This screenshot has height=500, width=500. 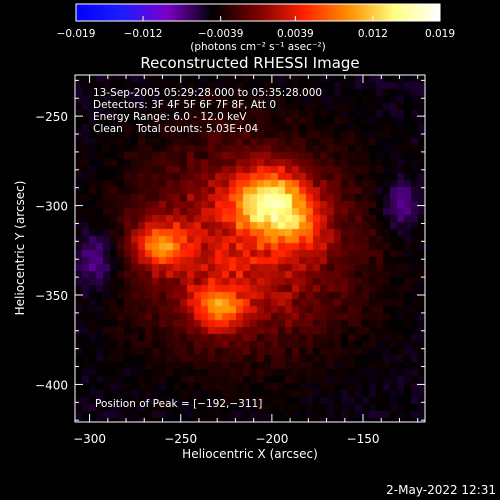 What do you see at coordinates (250, 454) in the screenshot?
I see `x-axis-label: Heliocentric X (arcsec)` at bounding box center [250, 454].